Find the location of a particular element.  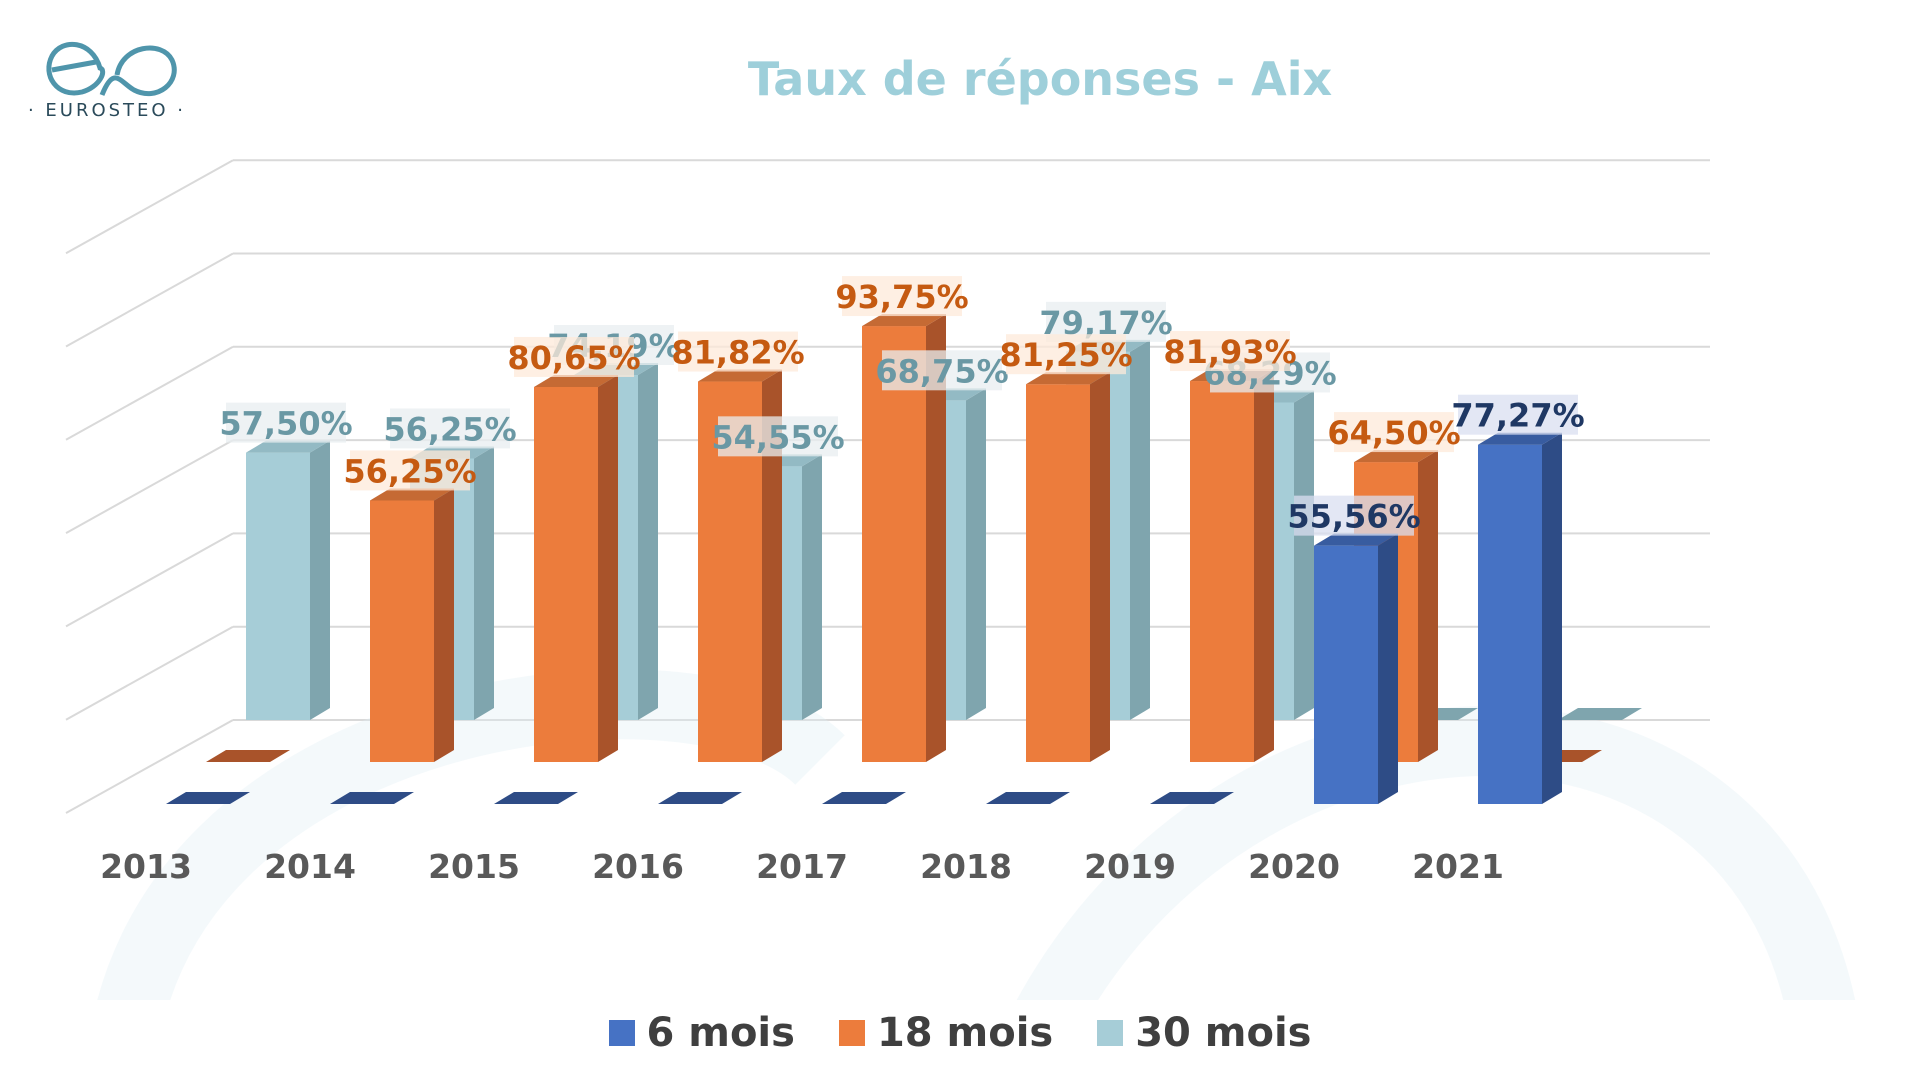

bar-6-mois-2014 is located at coordinates (372, 798).